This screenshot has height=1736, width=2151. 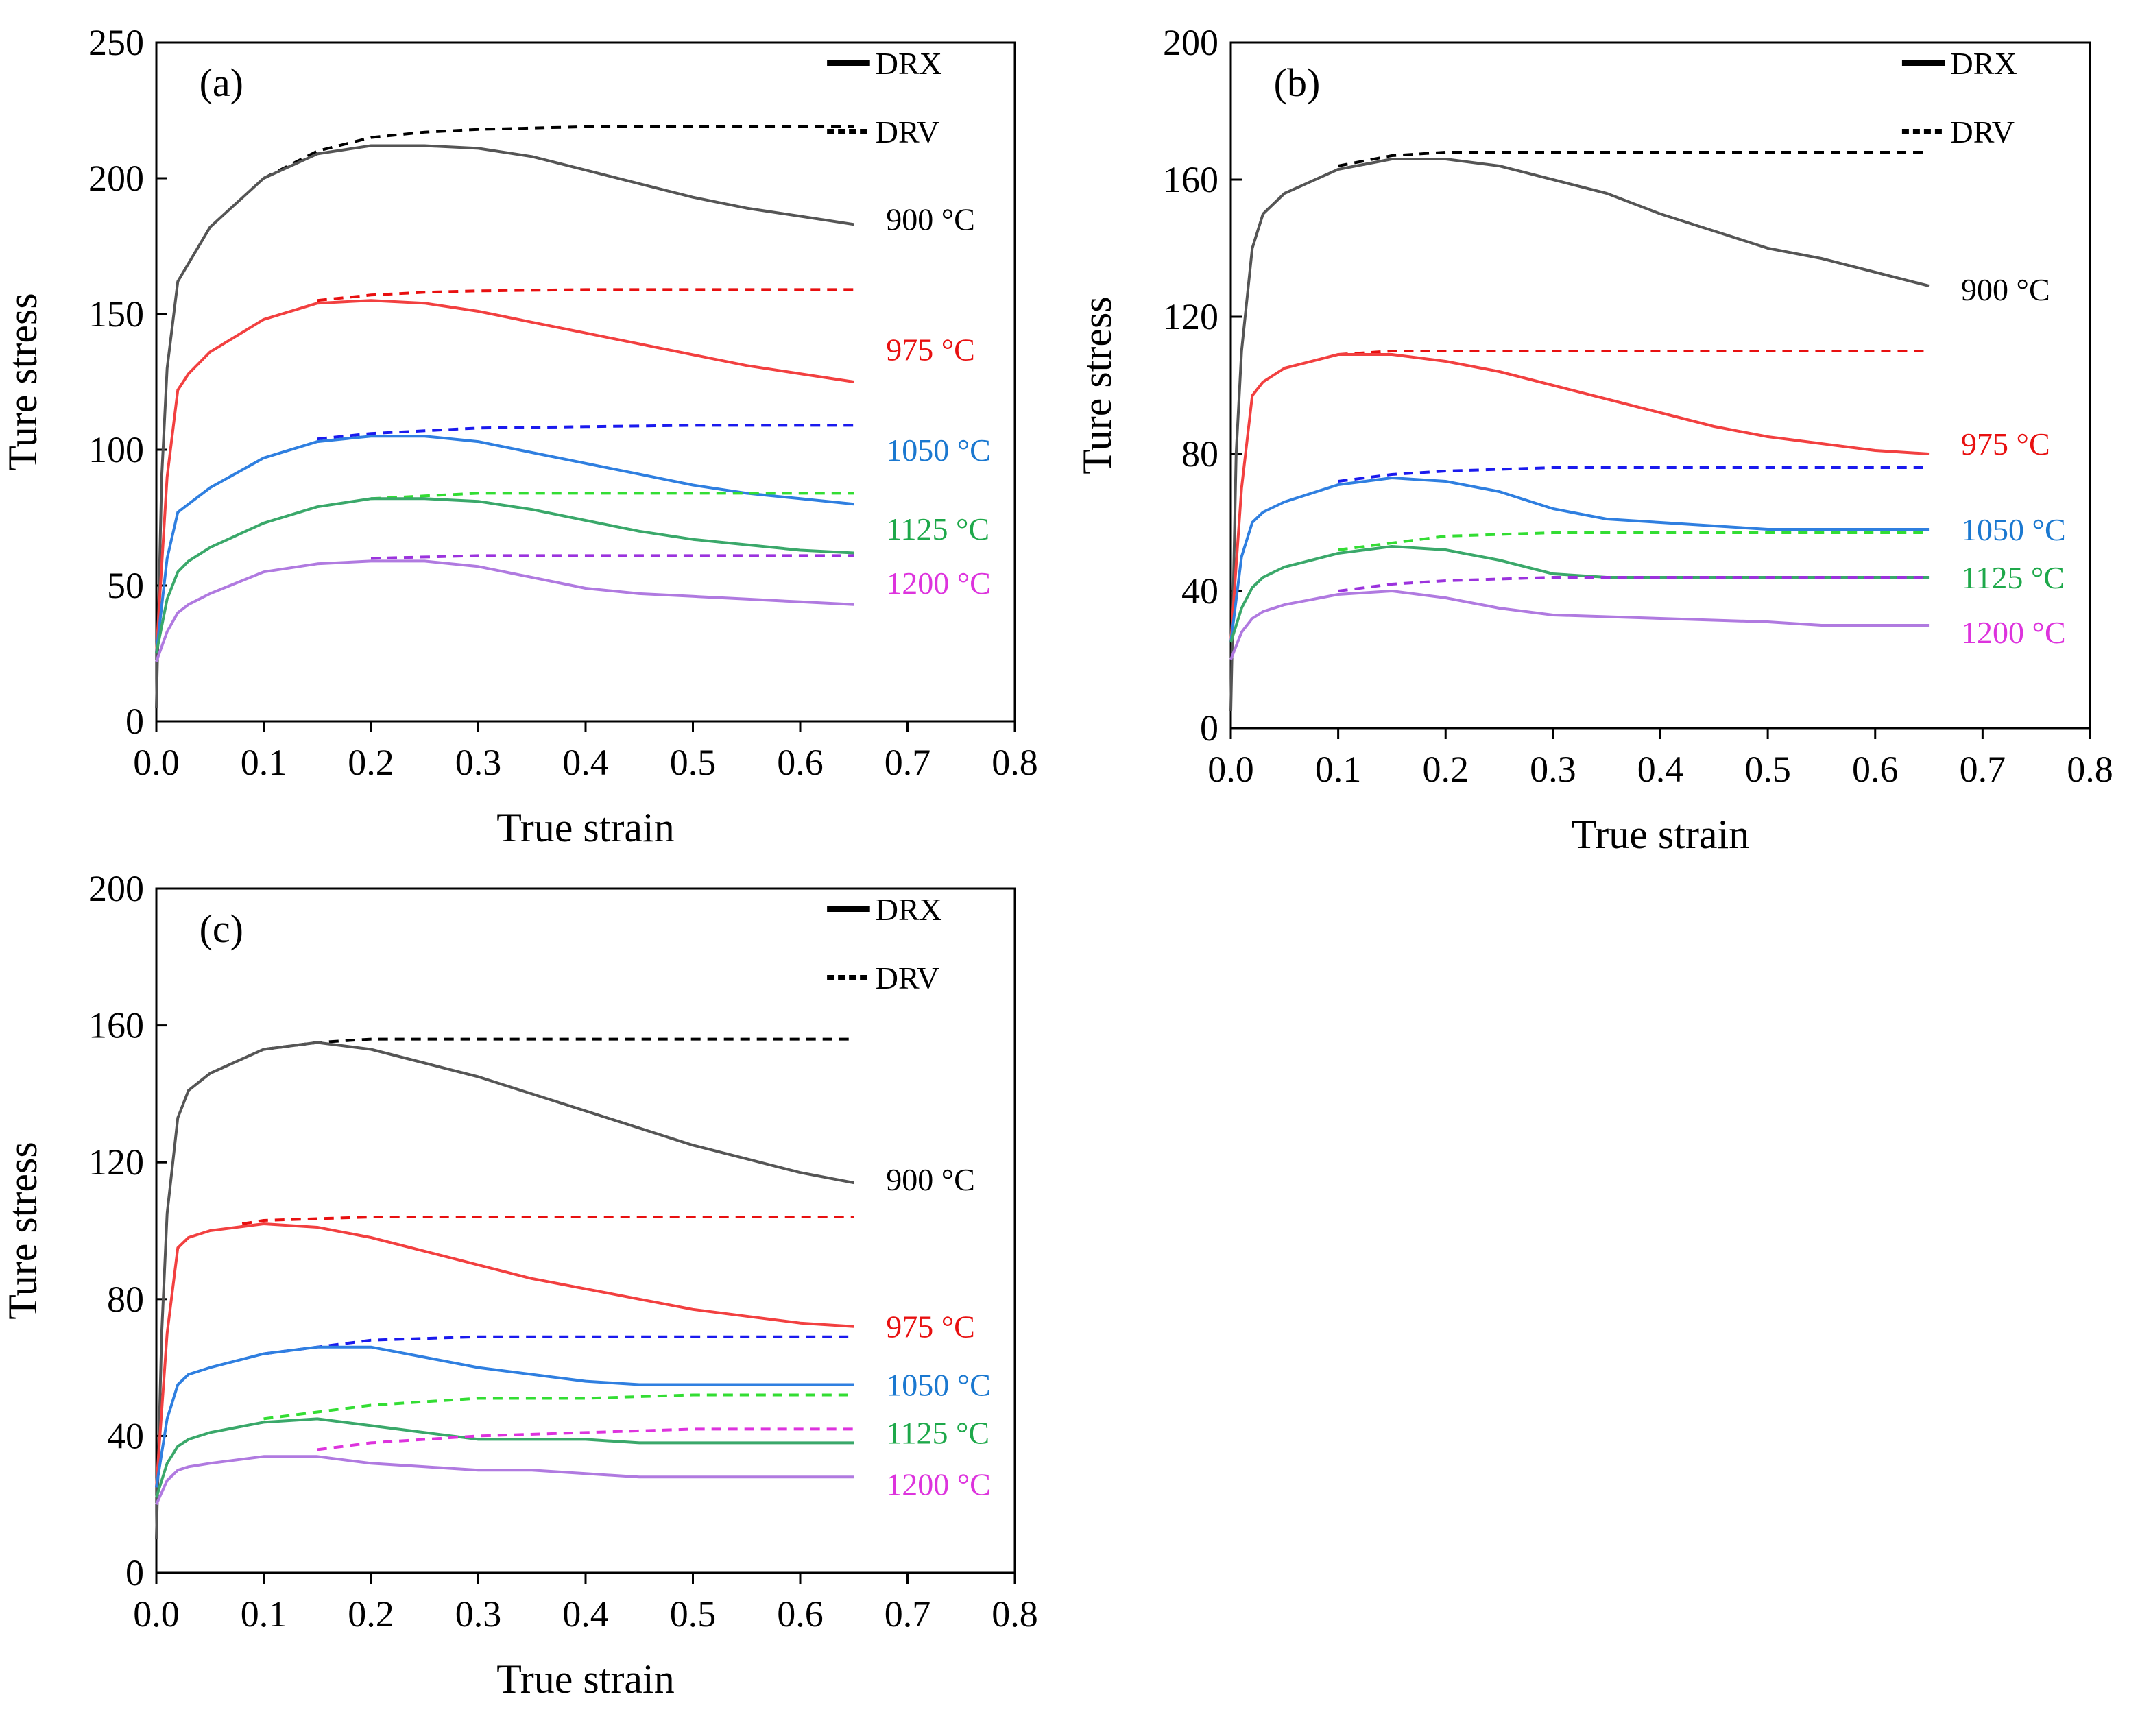 I want to click on panel-label: (c), so click(x=221, y=929).